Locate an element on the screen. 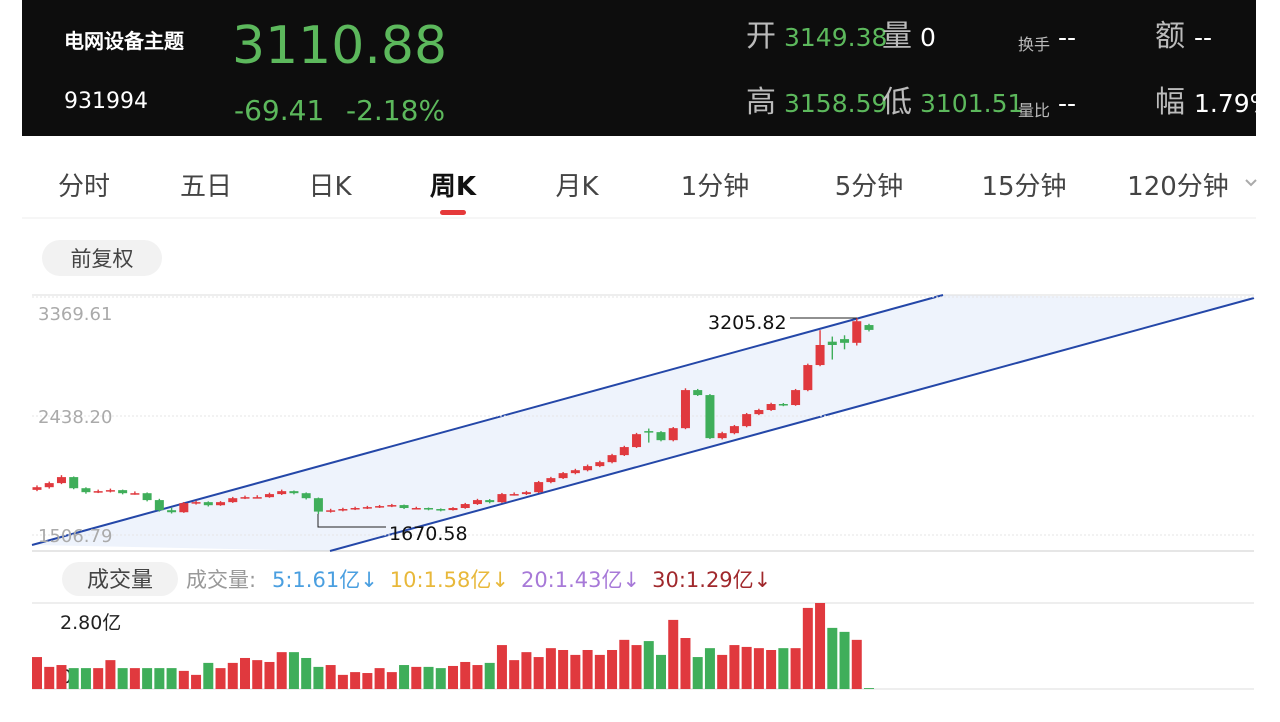 Image resolution: width=1280 pixels, height=722 pixels. change: -69.41 is located at coordinates (279, 110).